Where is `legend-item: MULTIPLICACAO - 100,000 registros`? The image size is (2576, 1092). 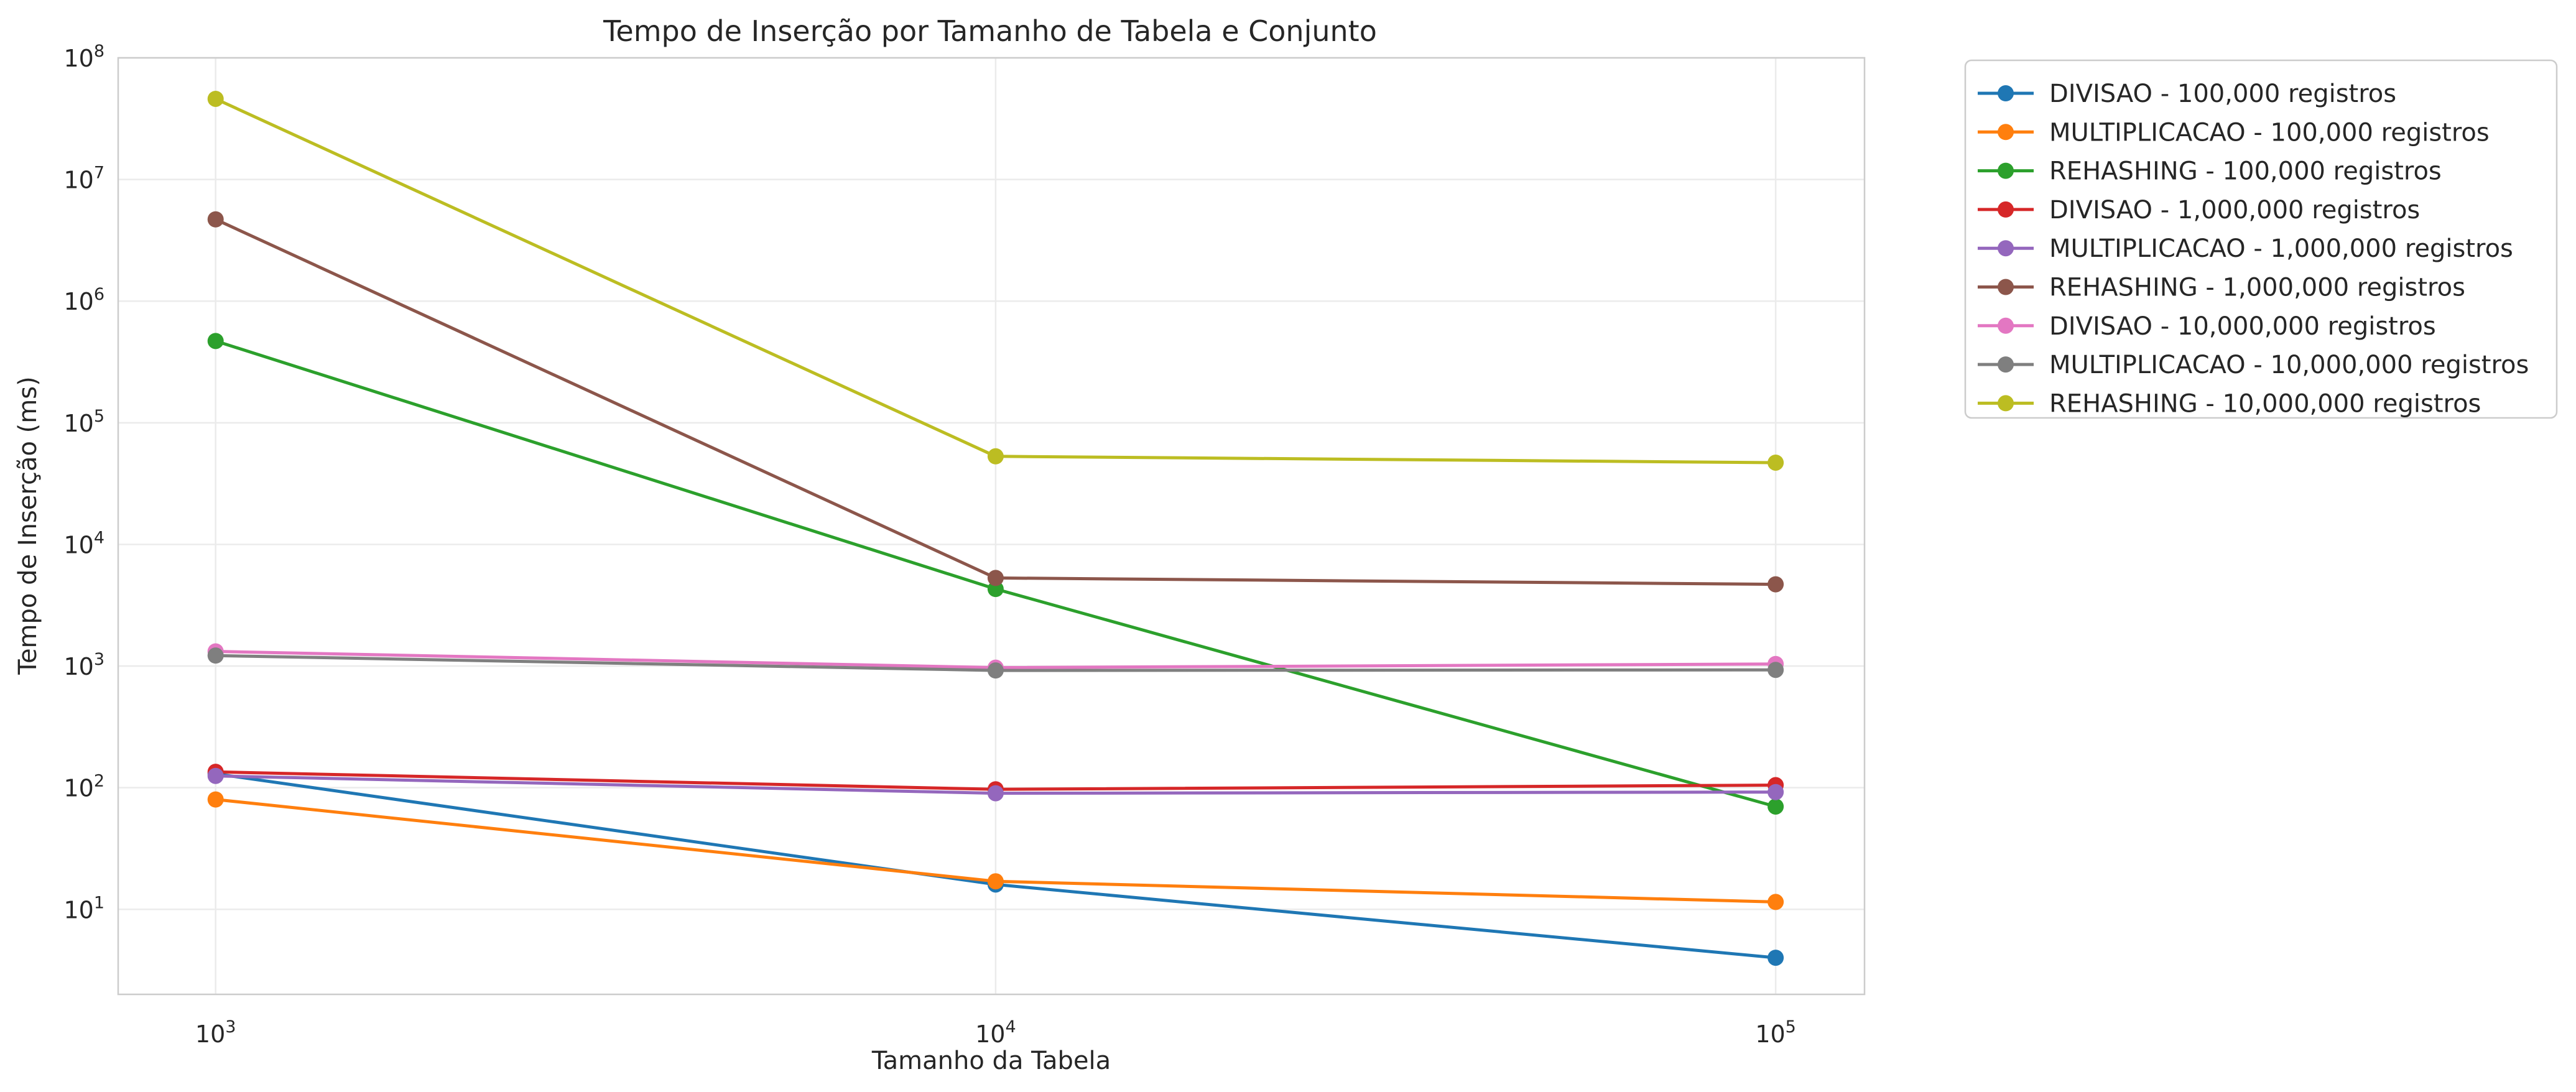
legend-item: MULTIPLICACAO - 100,000 registros is located at coordinates (2234, 133).